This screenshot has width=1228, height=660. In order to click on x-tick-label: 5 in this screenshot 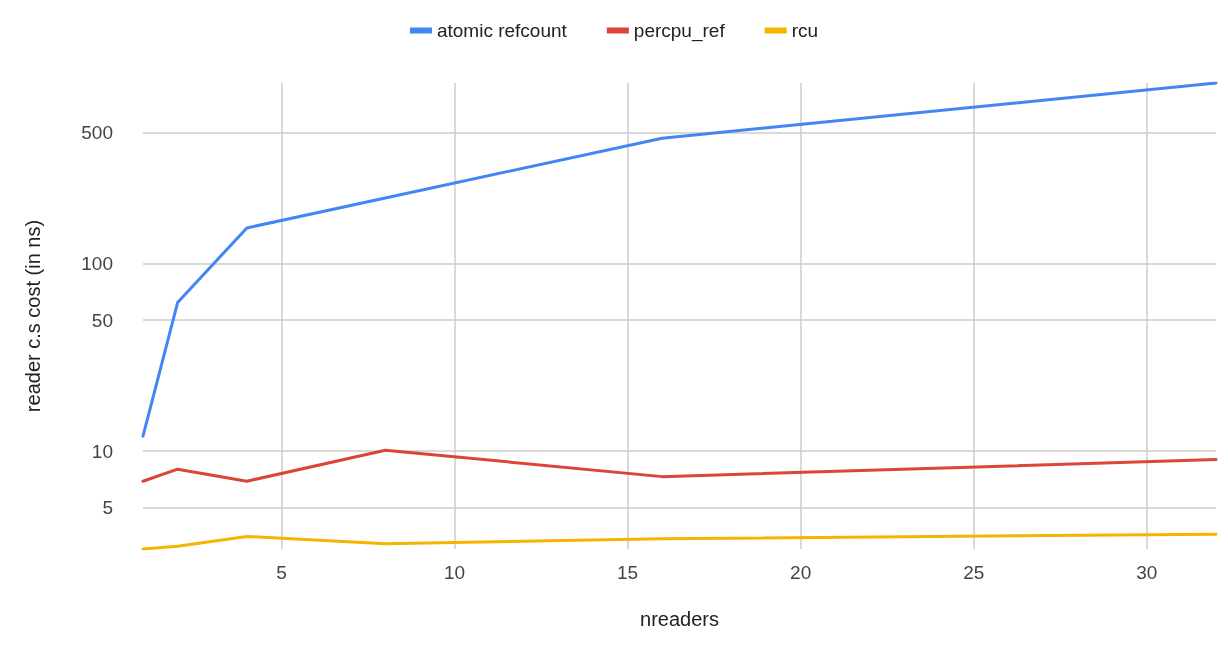, I will do `click(281, 572)`.